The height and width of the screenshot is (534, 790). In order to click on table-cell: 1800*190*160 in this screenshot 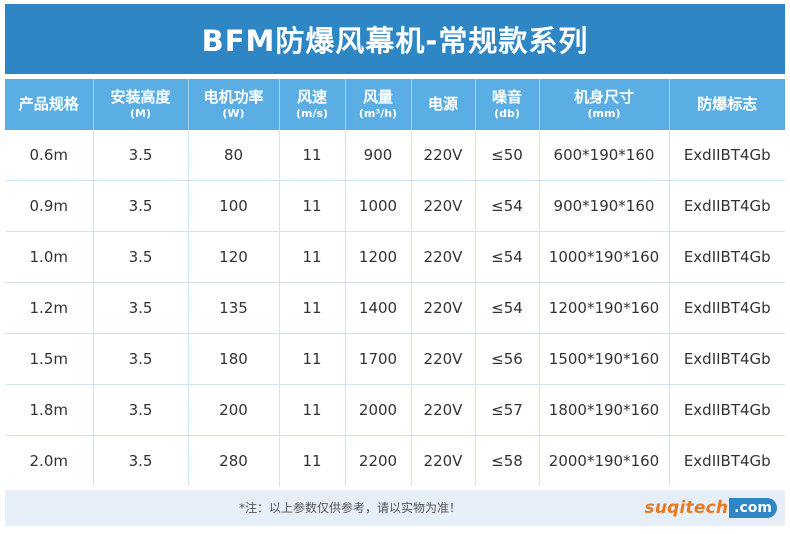, I will do `click(604, 410)`.